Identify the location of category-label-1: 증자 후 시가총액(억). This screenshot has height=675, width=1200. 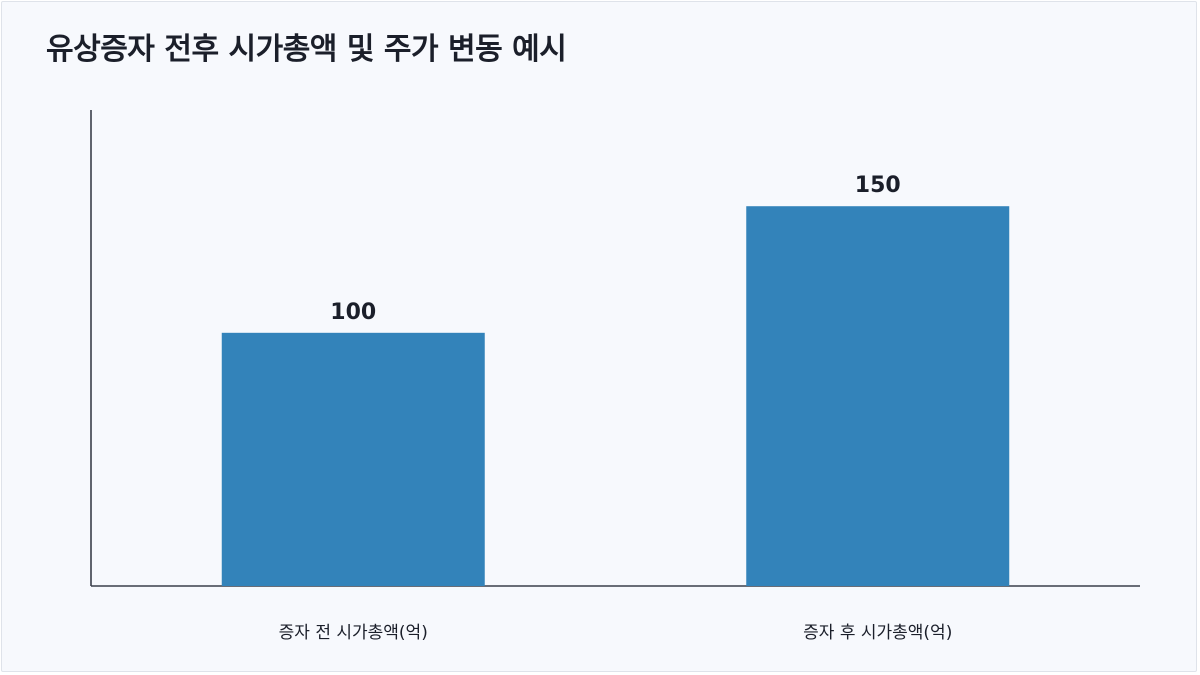
(877, 633).